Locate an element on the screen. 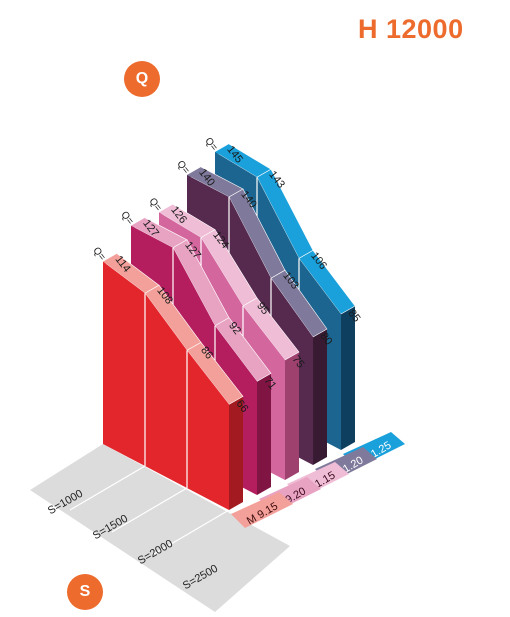 This screenshot has width=510, height=617. series-tag-bg is located at coordinates (262, 510).